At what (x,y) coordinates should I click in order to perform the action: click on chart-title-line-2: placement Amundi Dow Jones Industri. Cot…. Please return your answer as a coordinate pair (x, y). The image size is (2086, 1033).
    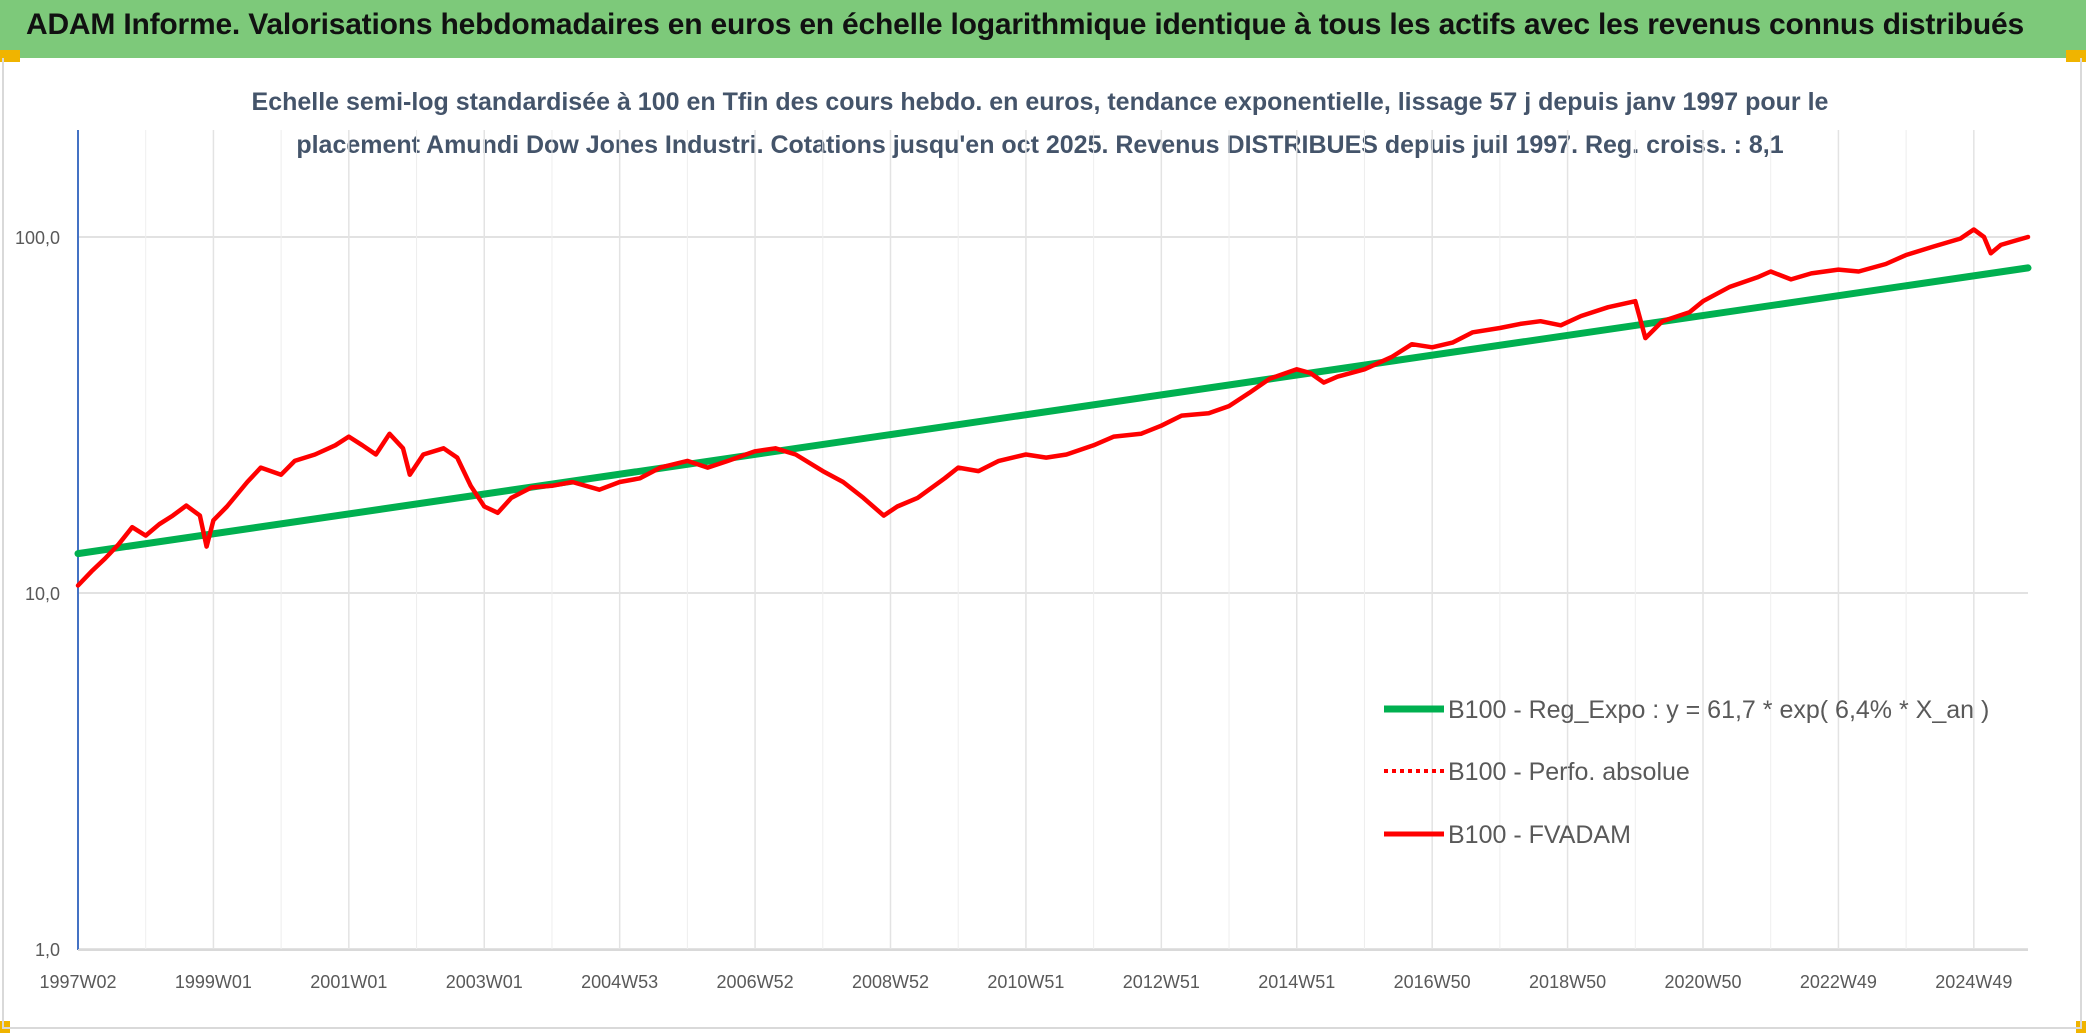
    Looking at the image, I should click on (1040, 145).